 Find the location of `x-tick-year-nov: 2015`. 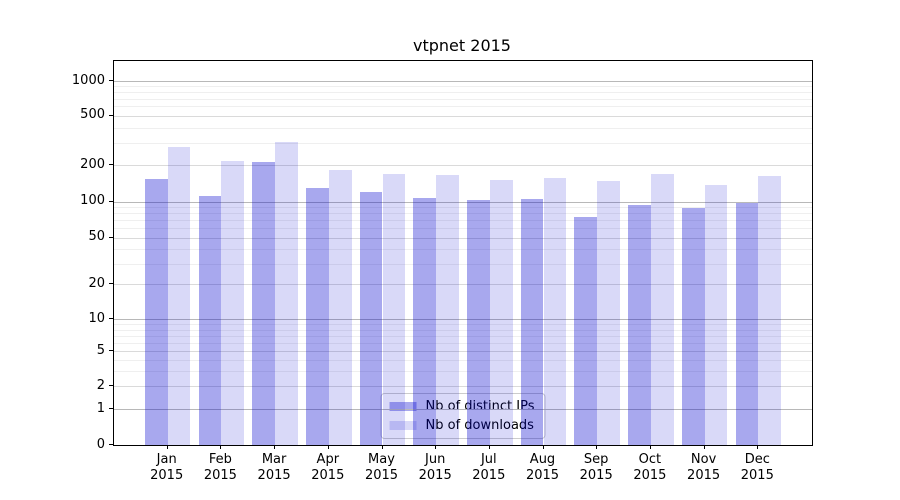

x-tick-year-nov: 2015 is located at coordinates (704, 475).